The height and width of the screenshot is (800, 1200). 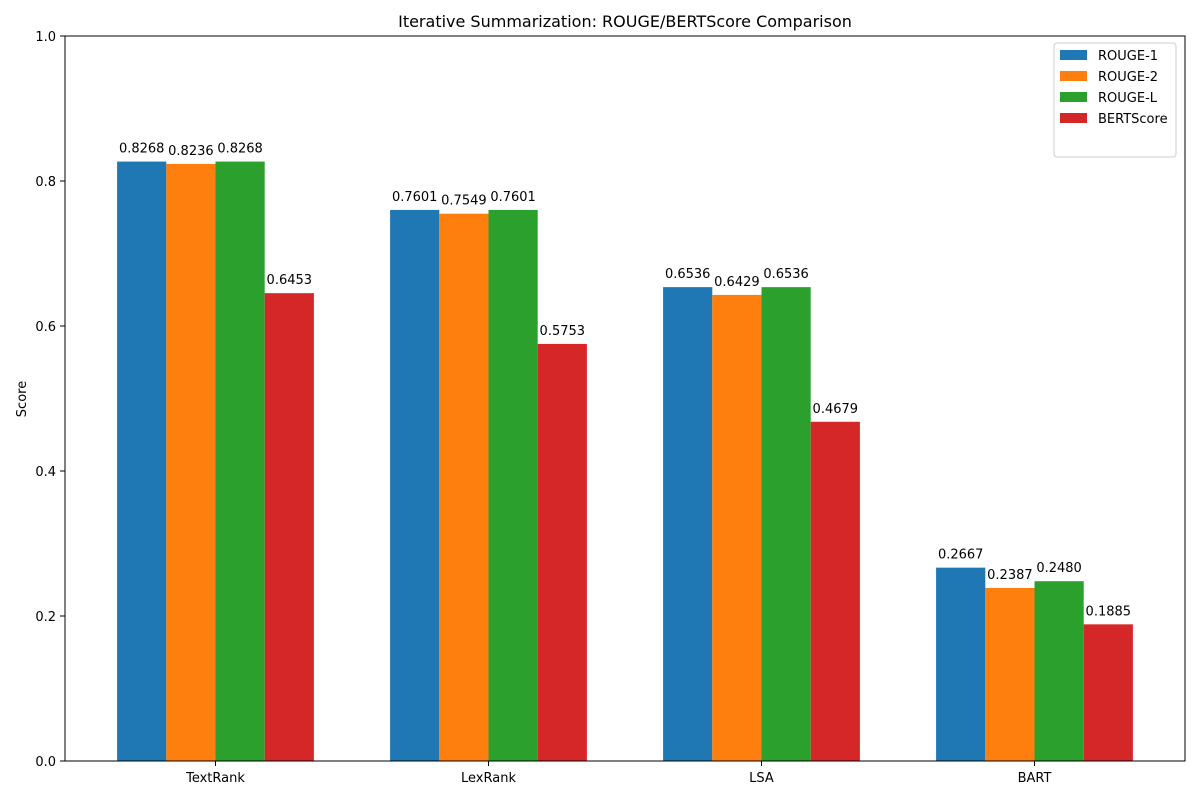 I want to click on bar-rouge-1-lsa, so click(x=688, y=524).